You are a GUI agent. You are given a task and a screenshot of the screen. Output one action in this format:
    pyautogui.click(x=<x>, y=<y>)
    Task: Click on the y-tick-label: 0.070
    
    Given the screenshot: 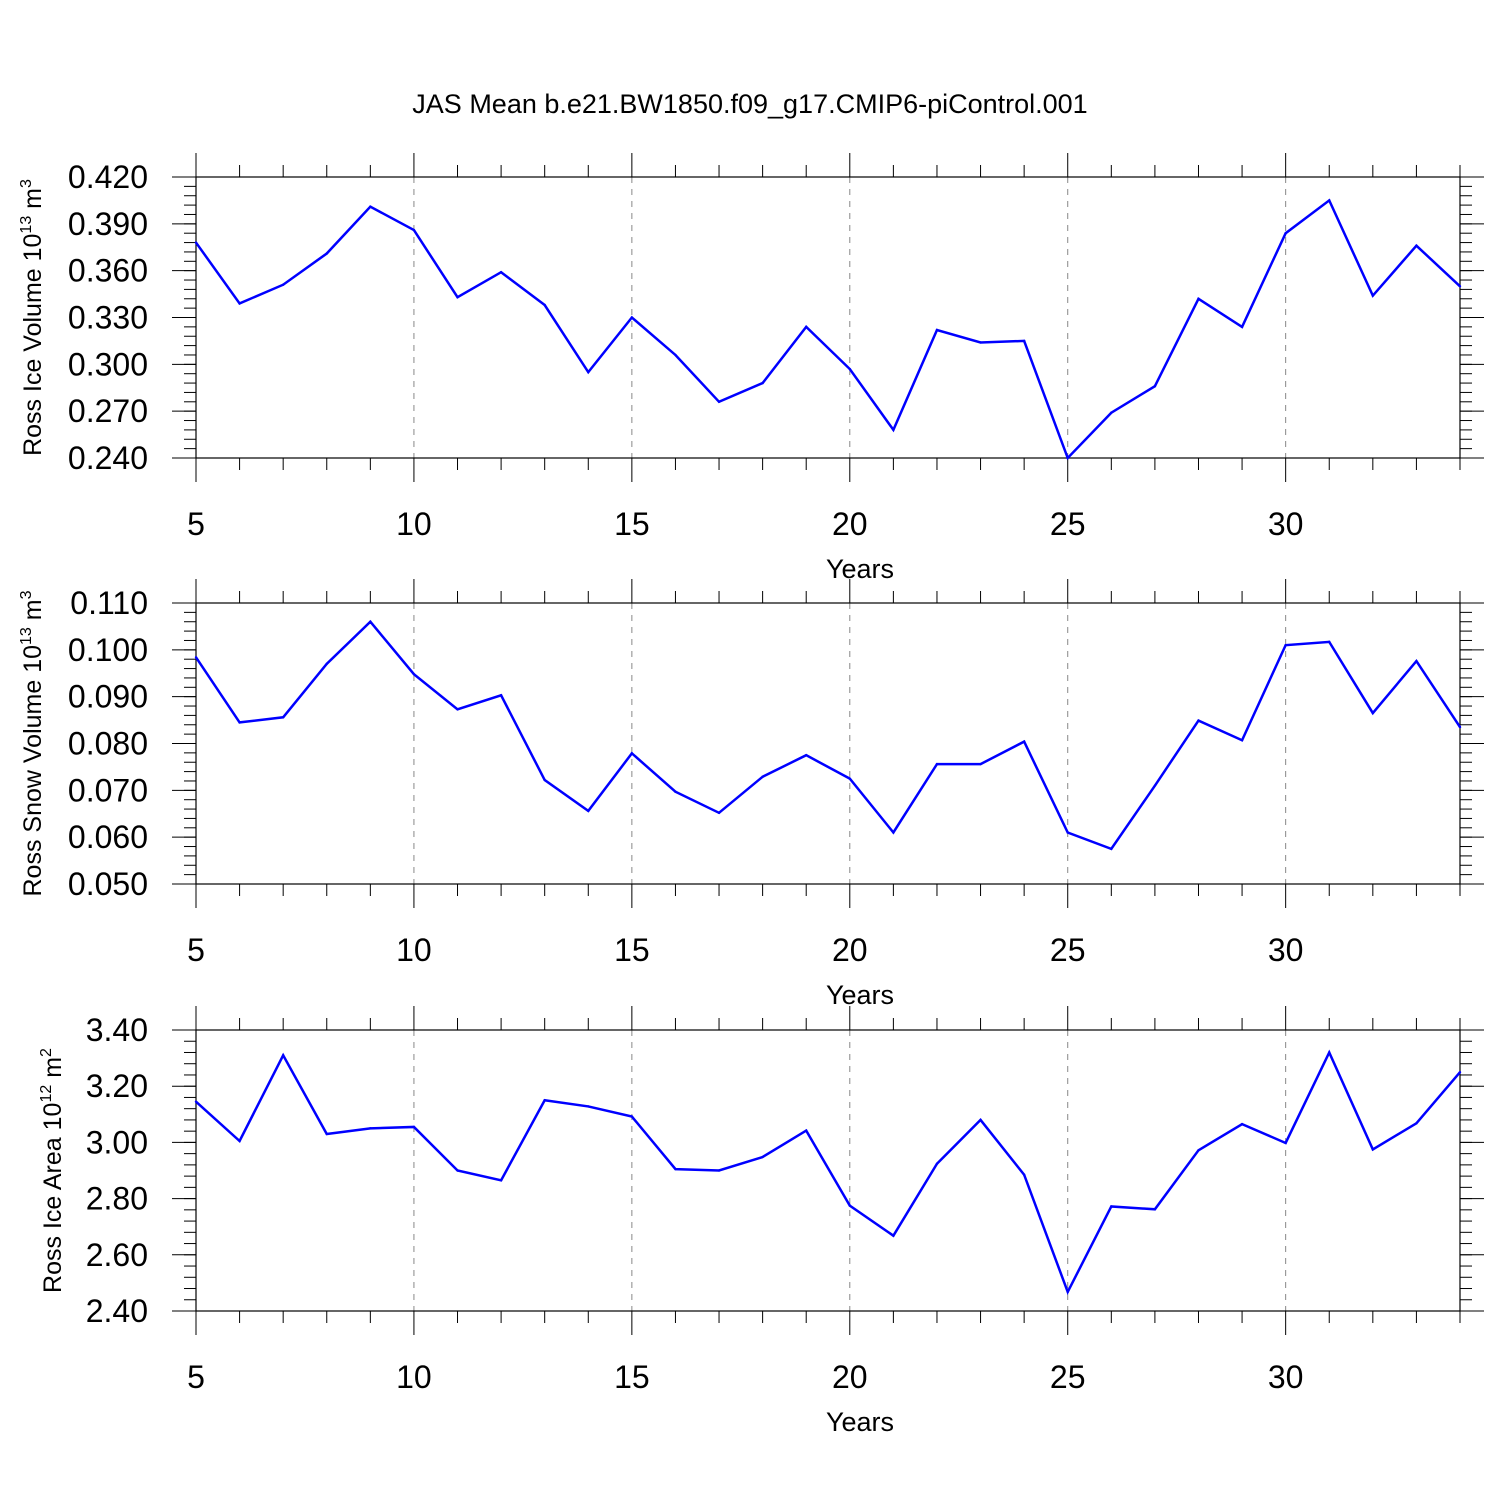 What is the action you would take?
    pyautogui.click(x=108, y=790)
    